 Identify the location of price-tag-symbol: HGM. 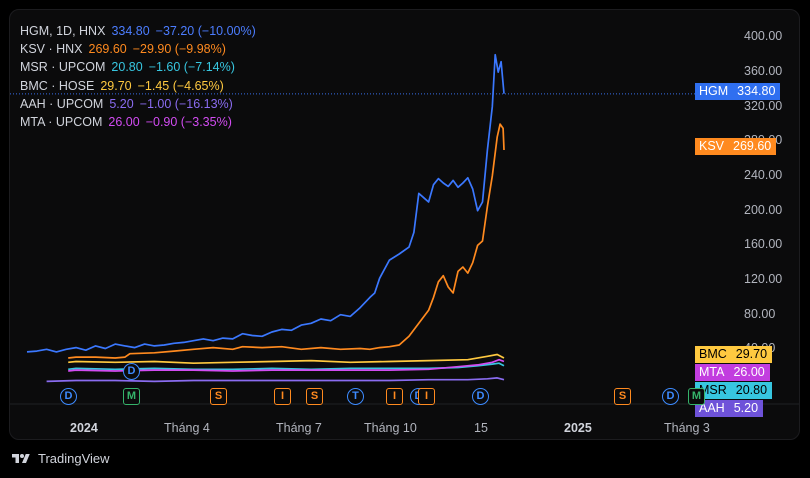
(714, 91).